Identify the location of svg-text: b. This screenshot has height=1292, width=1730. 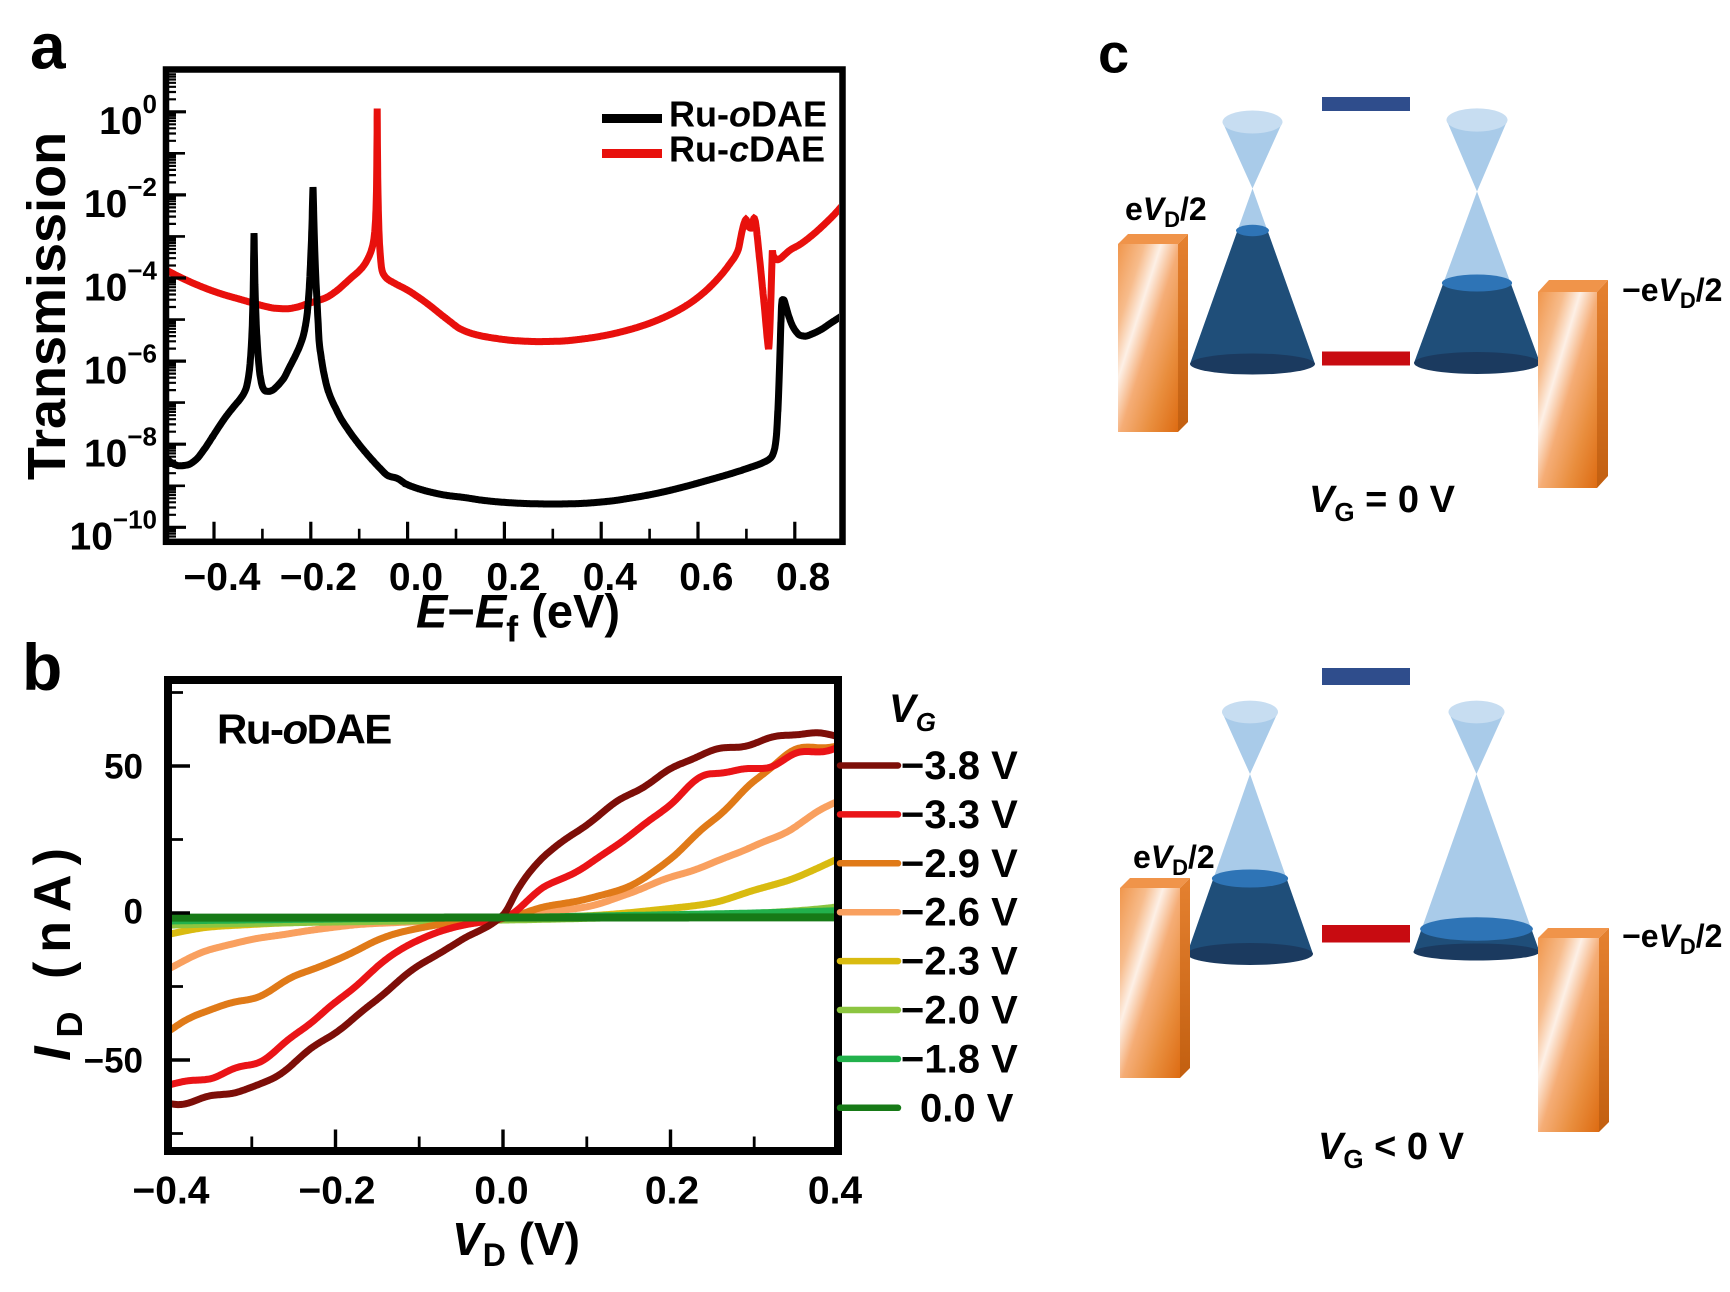
(42, 667).